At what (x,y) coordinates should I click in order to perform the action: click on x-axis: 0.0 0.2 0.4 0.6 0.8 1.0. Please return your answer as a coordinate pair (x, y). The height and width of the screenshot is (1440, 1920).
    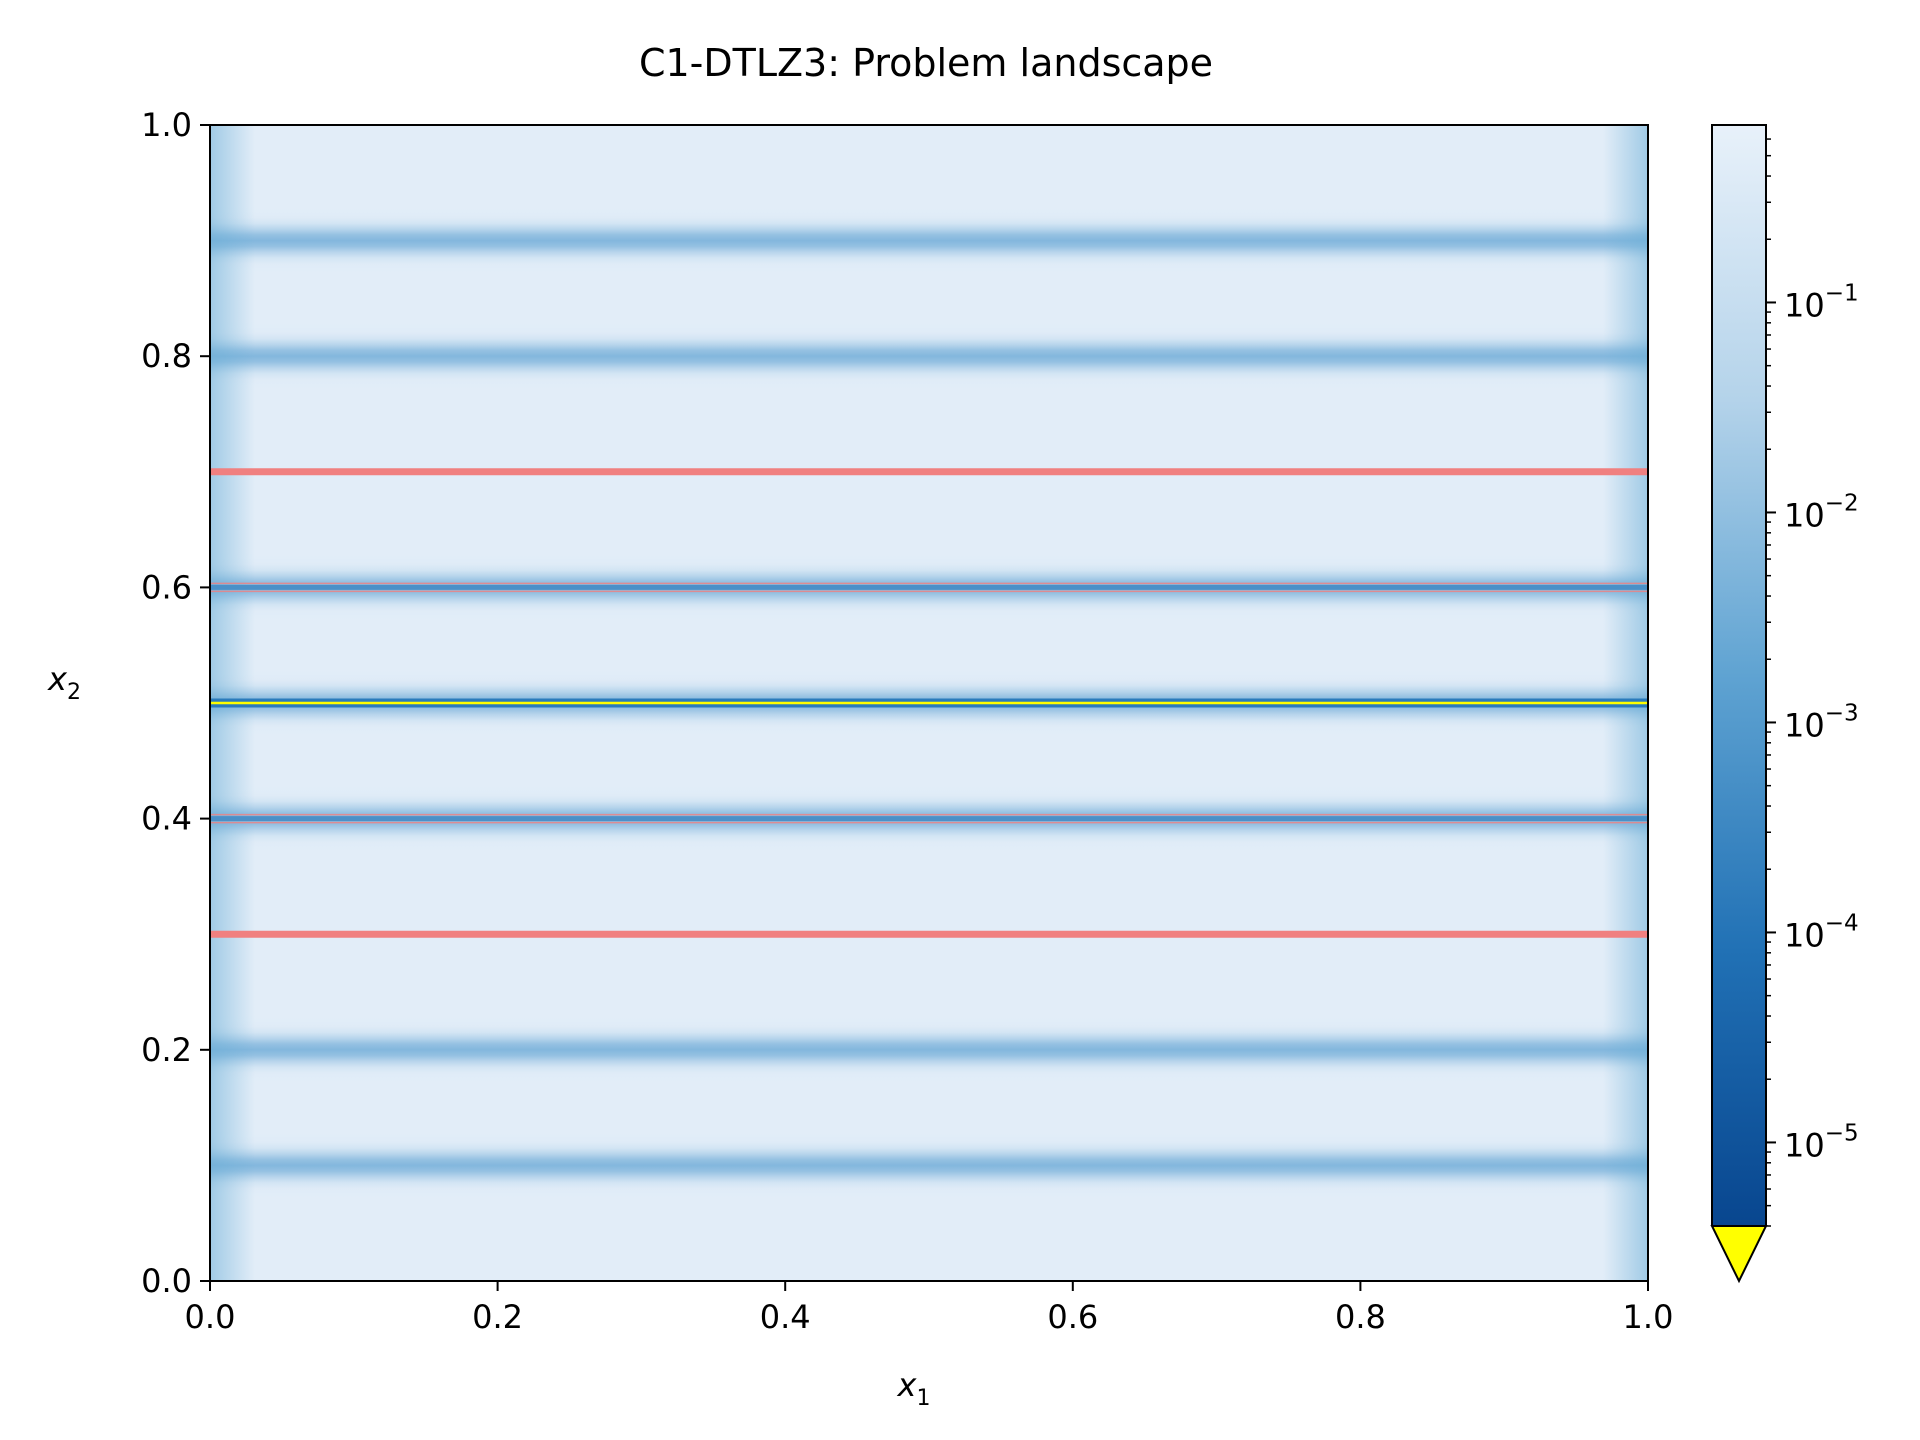
    Looking at the image, I should click on (929, 1308).